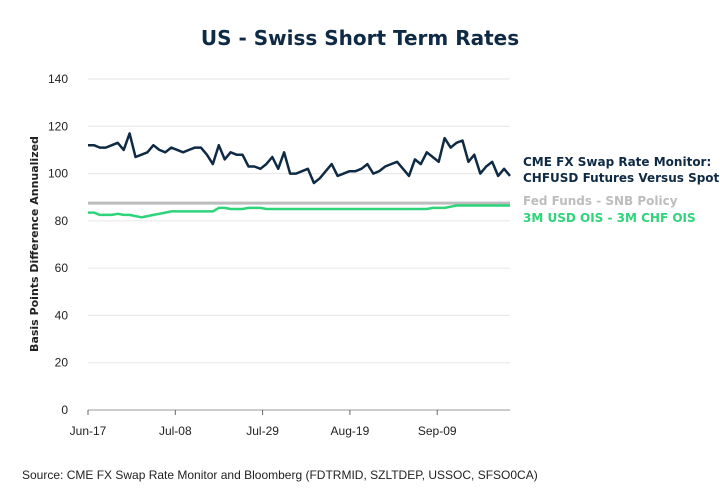 The width and height of the screenshot is (720, 500). I want to click on x-axis-ticks: Jun-17 Jul-08 Jul-29 Aug-19 Sep-09, so click(263, 424).